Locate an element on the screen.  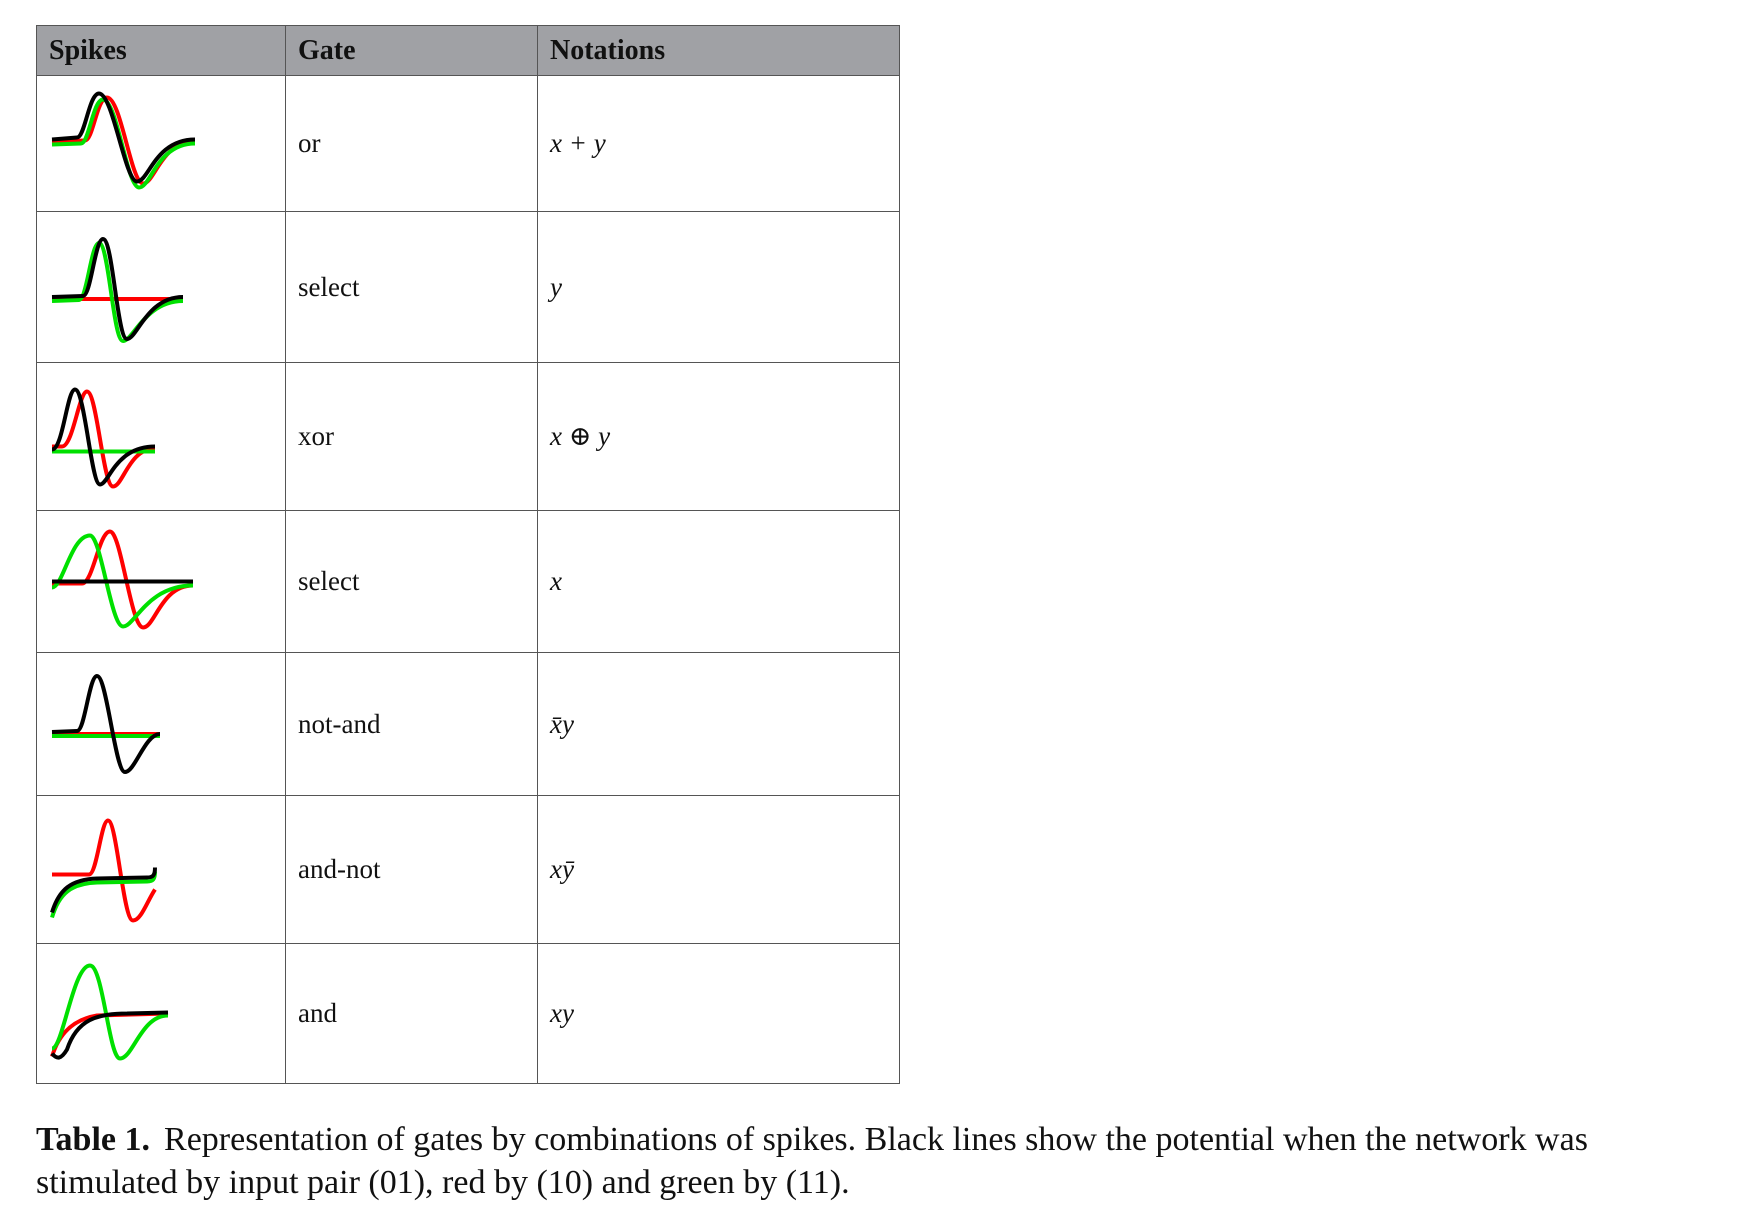
caption-label: Table 1. is located at coordinates (93, 1139).